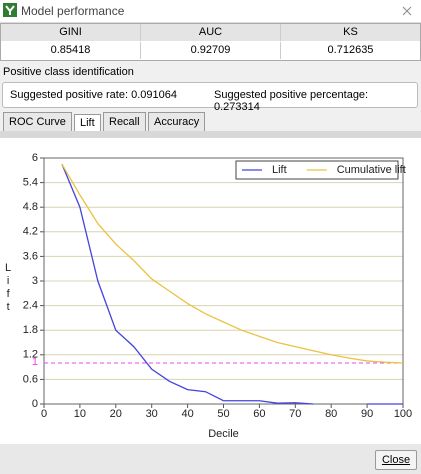  Describe the element at coordinates (44, 414) in the screenshot. I see `x-tick-label: 0` at that location.